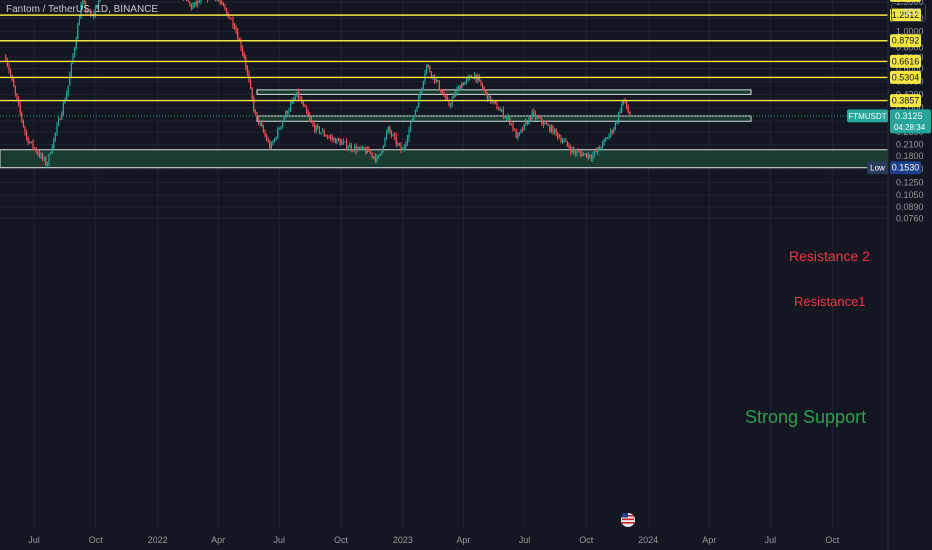  Describe the element at coordinates (628, 520) in the screenshot. I see `flag-icon` at that location.